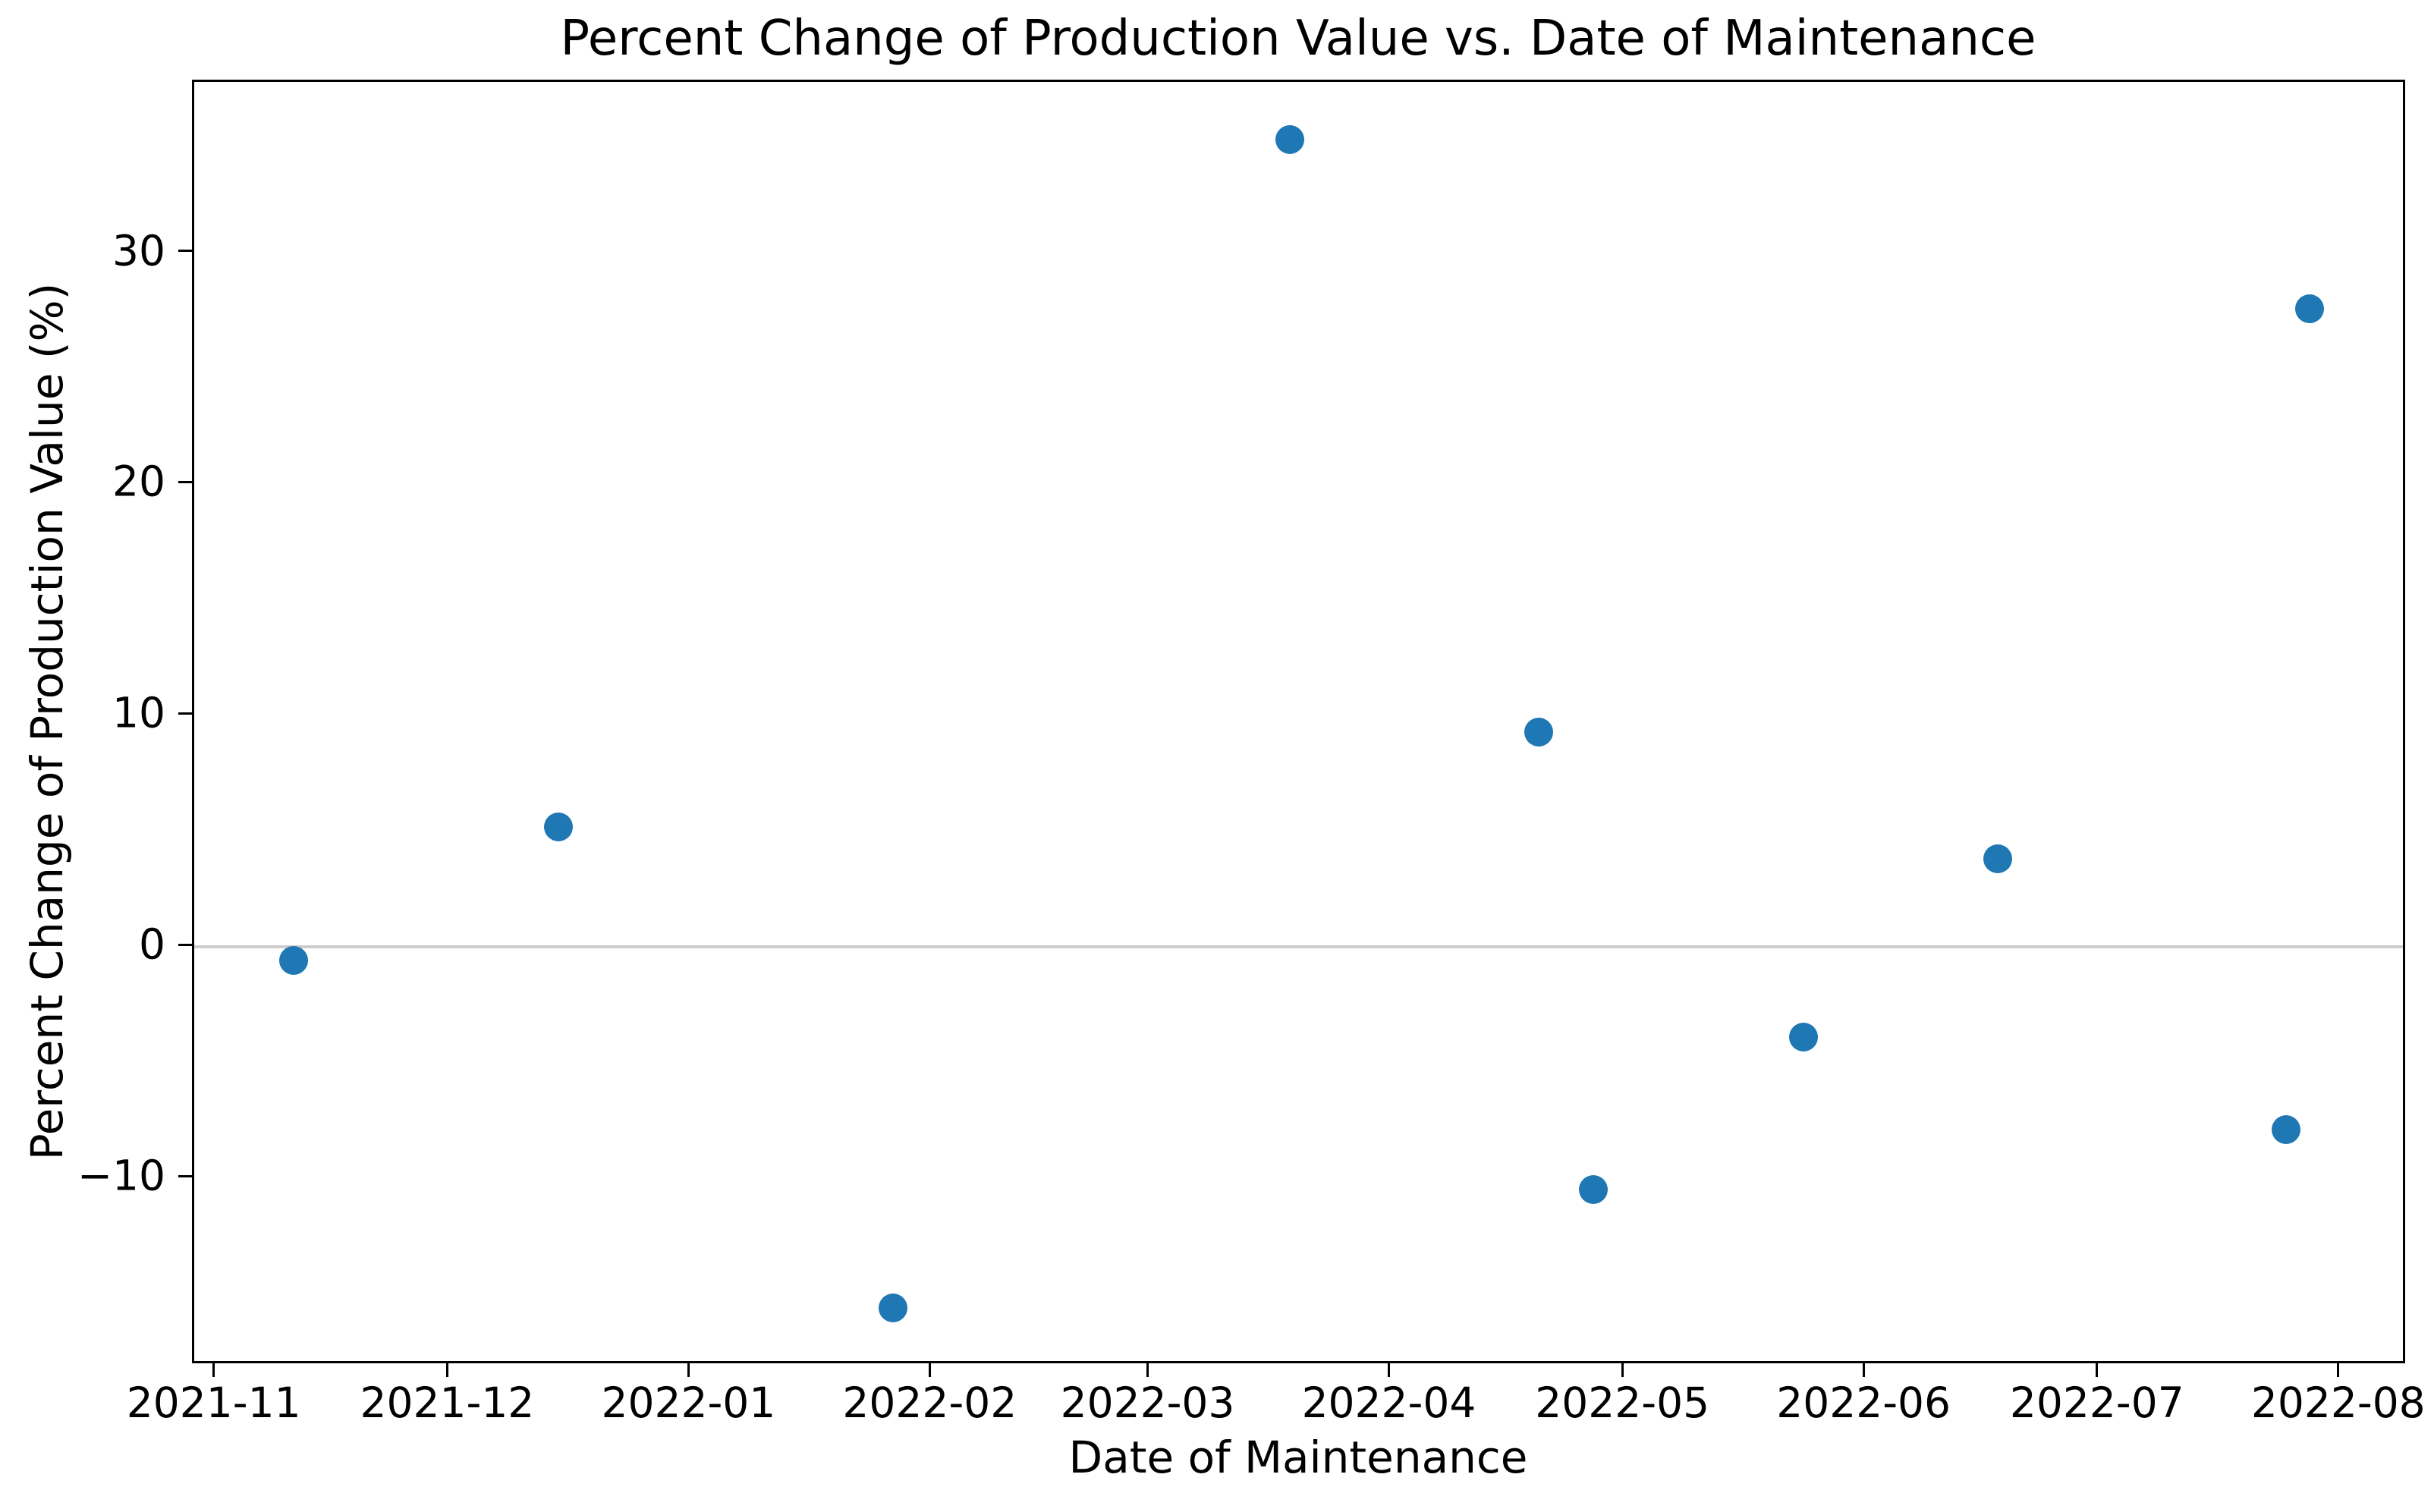 Image resolution: width=2434 pixels, height=1512 pixels. What do you see at coordinates (929, 1402) in the screenshot?
I see `x-tick-label: 2022-02` at bounding box center [929, 1402].